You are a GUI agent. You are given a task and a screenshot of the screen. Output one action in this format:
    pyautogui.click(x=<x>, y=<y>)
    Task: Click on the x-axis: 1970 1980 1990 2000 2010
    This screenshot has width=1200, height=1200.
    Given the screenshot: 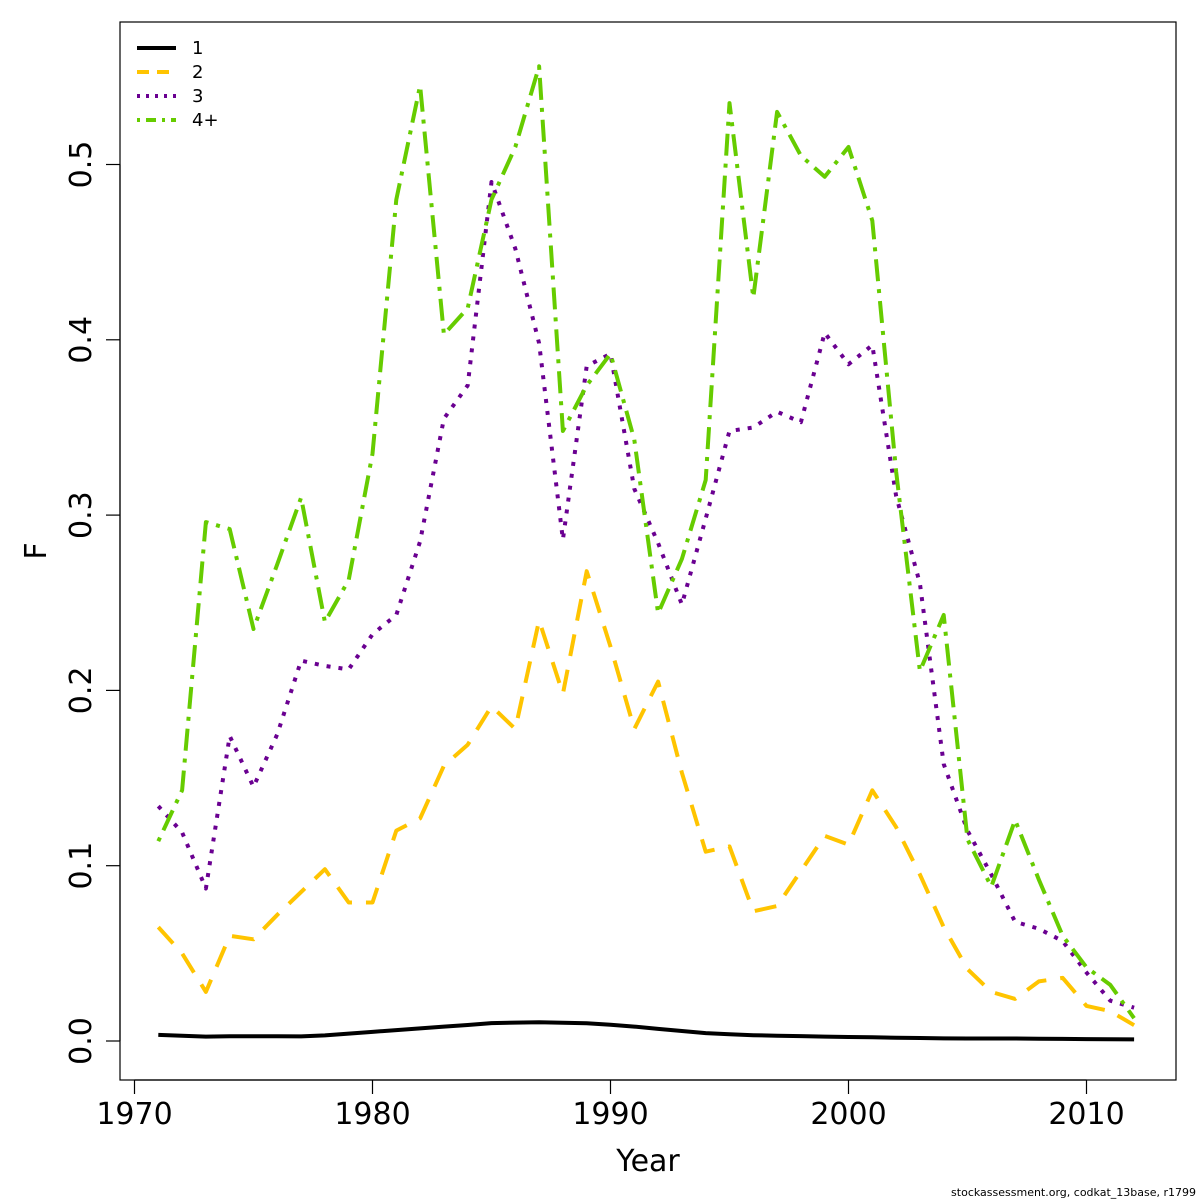 What is the action you would take?
    pyautogui.click(x=610, y=1105)
    